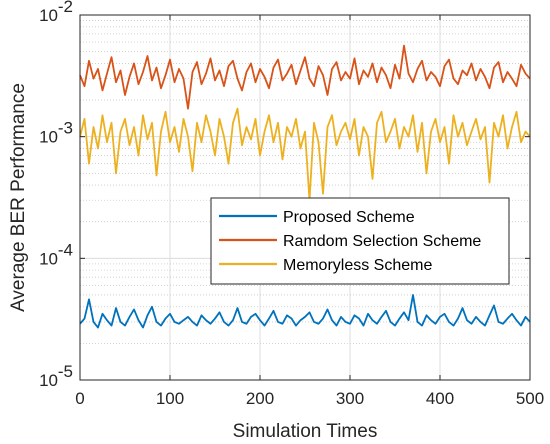 Image resolution: width=550 pixels, height=444 pixels. I want to click on x-tick-label: 100, so click(170, 398).